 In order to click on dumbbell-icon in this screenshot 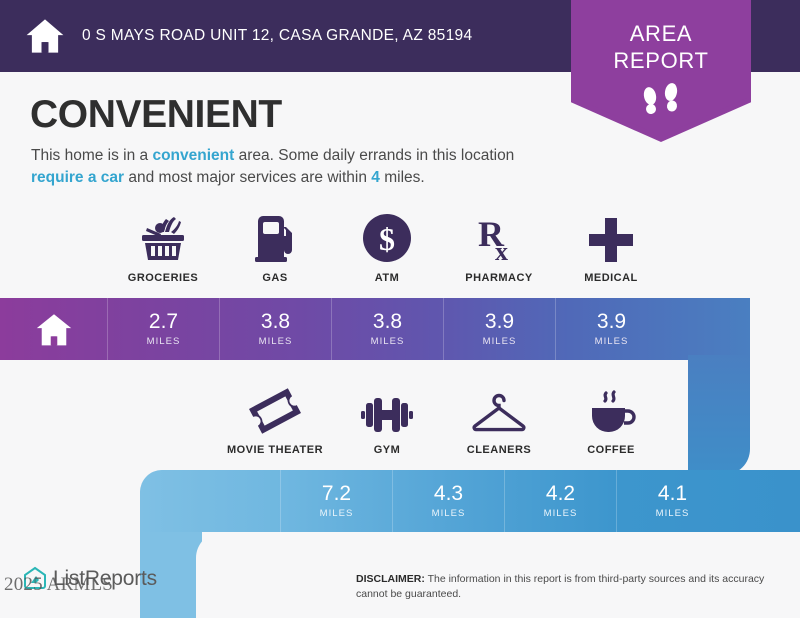, I will do `click(387, 410)`.